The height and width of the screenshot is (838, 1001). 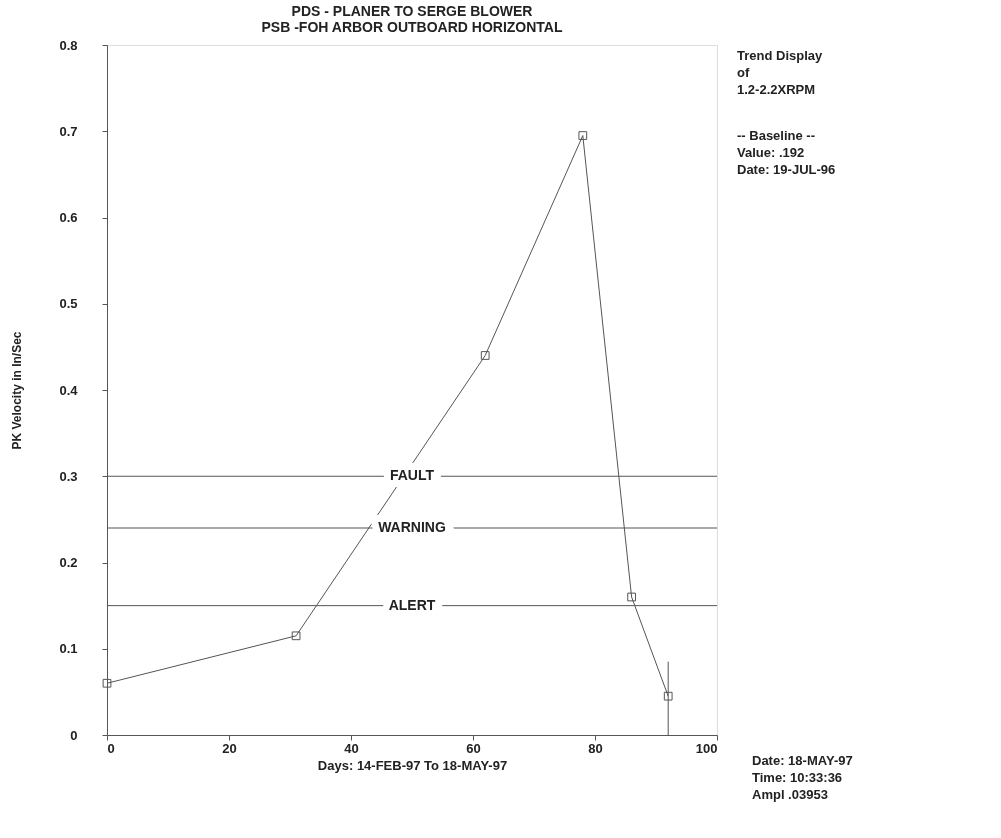 I want to click on x-tick-label: 100, so click(x=706, y=748).